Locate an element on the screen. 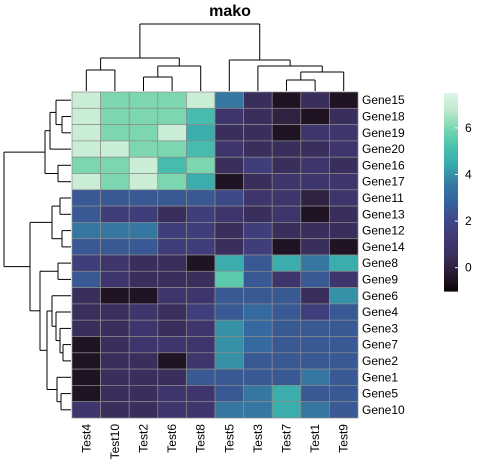 This screenshot has height=476, width=481. column-label: Test1 is located at coordinates (315, 438).